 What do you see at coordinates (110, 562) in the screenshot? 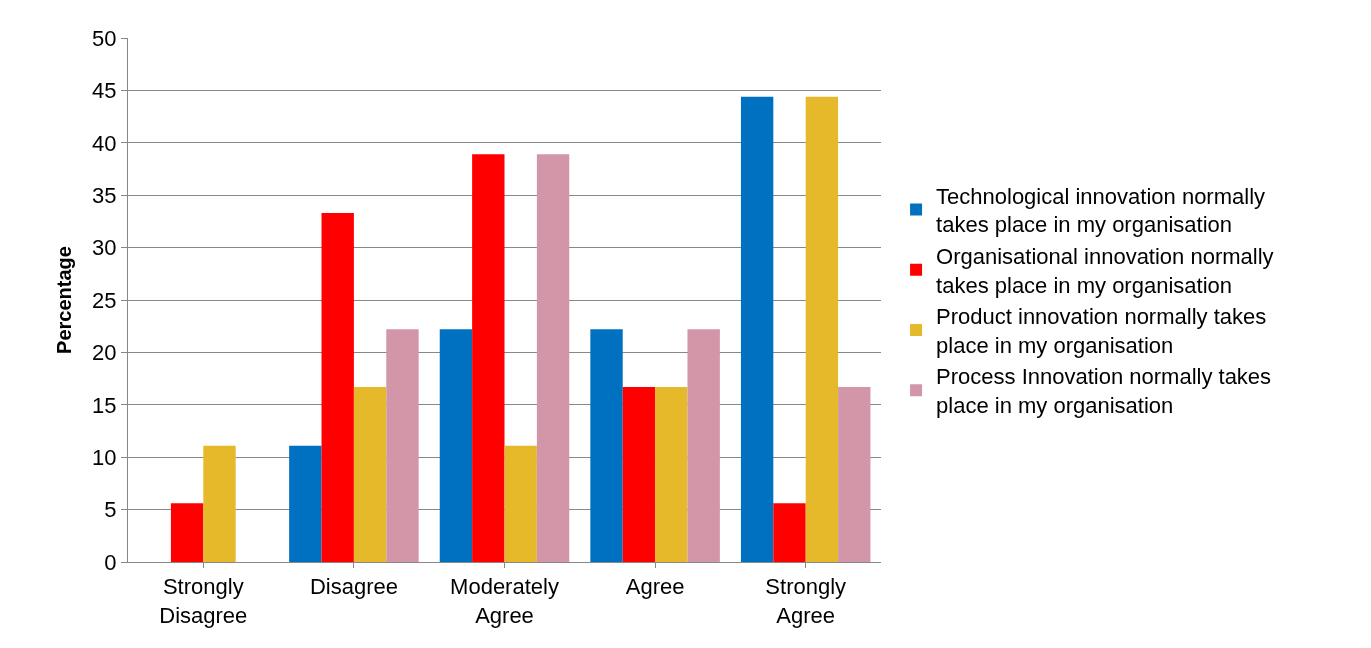
I see `y-tick-label: 0` at bounding box center [110, 562].